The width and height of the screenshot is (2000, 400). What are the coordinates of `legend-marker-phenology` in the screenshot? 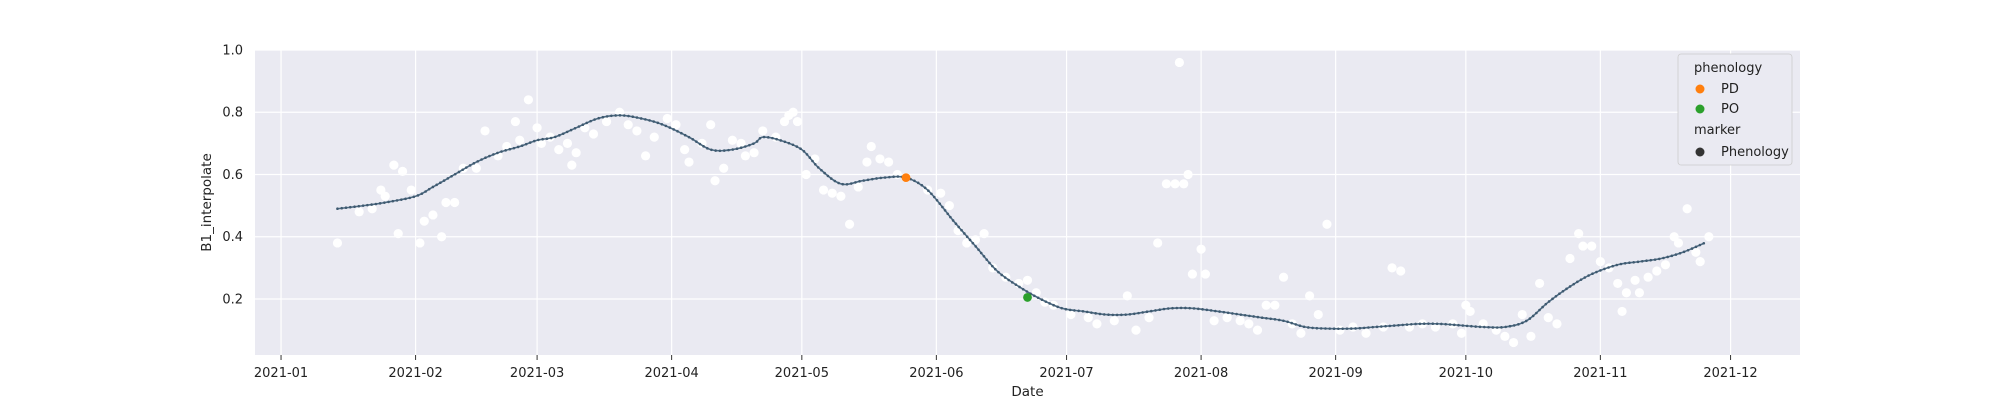 It's located at (1700, 152).